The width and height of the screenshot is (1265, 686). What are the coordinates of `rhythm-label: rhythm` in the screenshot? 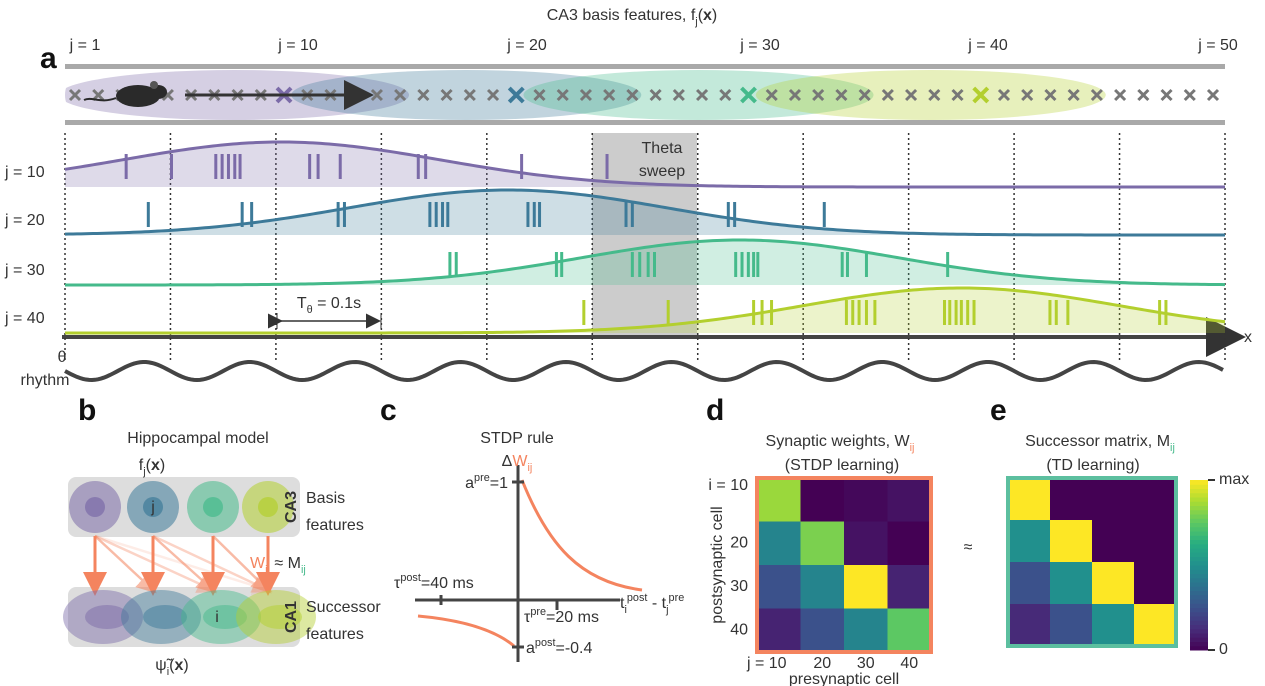 It's located at (45, 380).